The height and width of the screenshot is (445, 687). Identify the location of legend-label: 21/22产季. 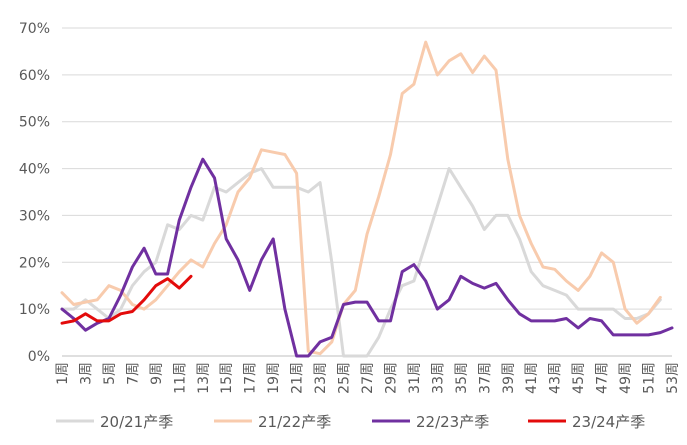
(294, 422).